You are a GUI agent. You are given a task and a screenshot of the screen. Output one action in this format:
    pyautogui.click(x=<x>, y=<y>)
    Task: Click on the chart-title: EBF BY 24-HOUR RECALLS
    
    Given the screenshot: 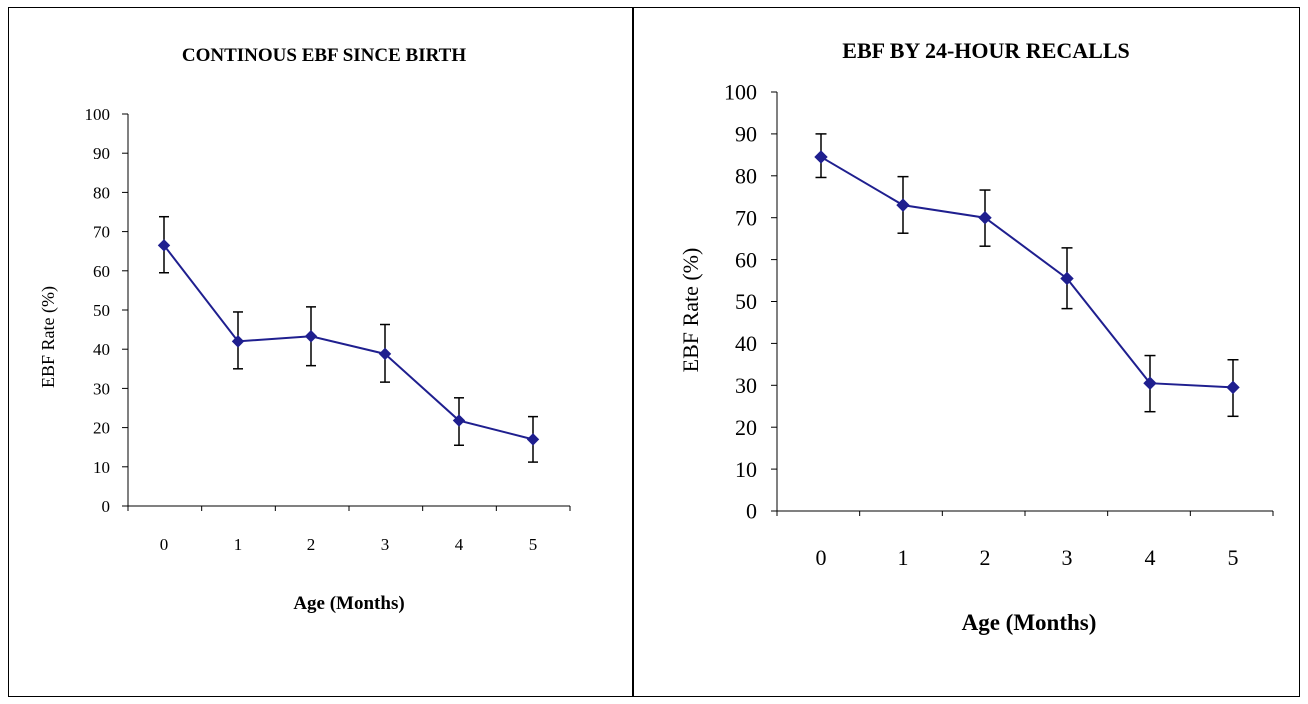 What is the action you would take?
    pyautogui.click(x=985, y=50)
    